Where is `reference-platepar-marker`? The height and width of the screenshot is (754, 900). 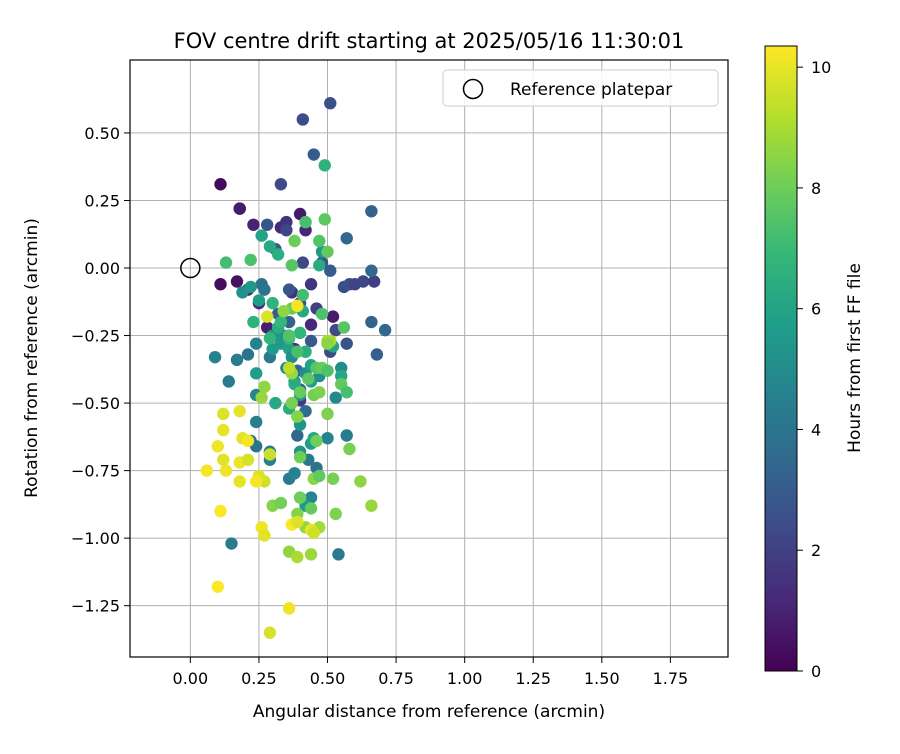 reference-platepar-marker is located at coordinates (190, 268).